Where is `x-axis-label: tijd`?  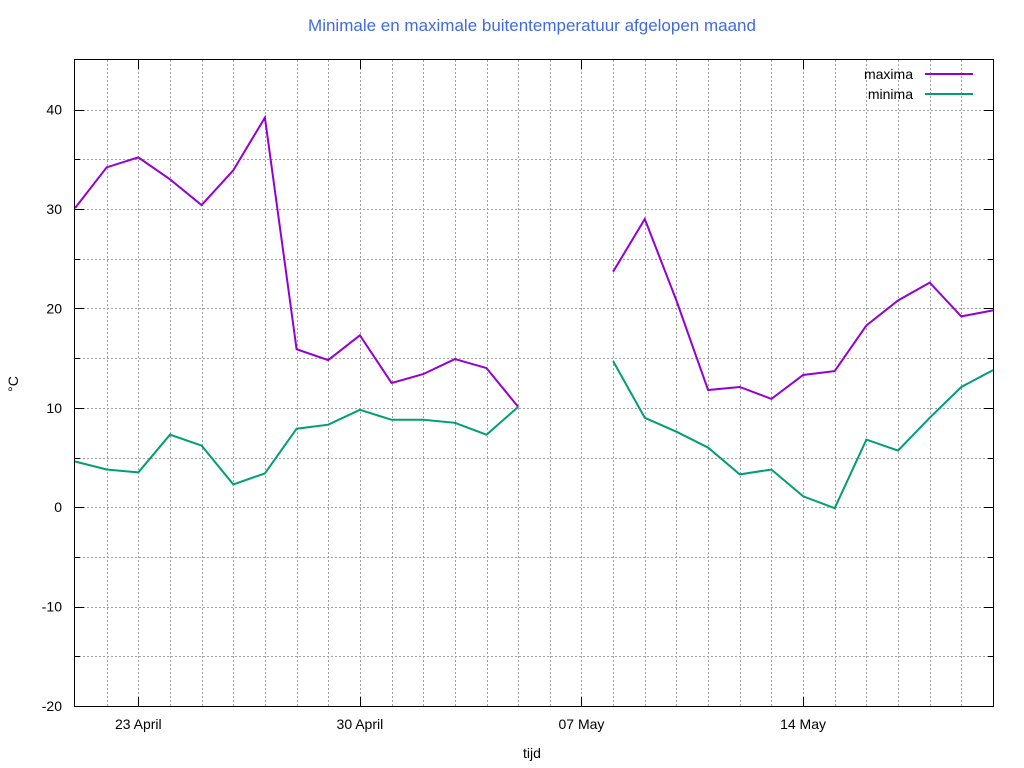 x-axis-label: tijd is located at coordinates (532, 753).